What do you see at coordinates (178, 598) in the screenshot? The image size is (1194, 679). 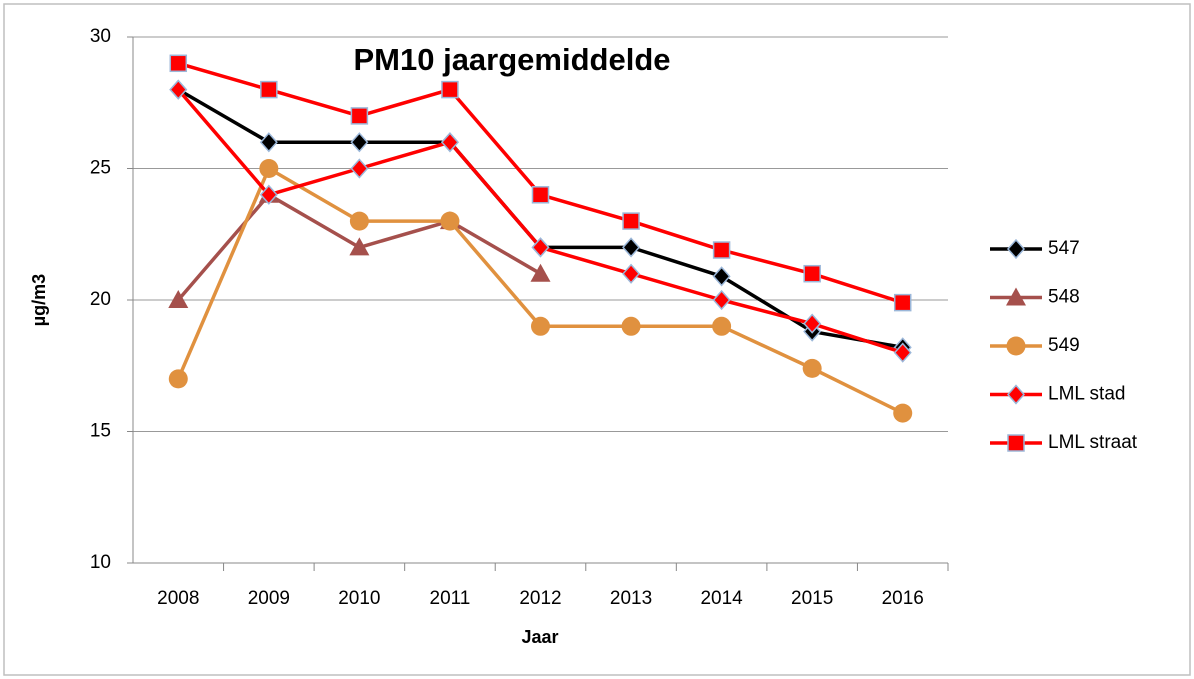 I see `x-tick-label: 2008` at bounding box center [178, 598].